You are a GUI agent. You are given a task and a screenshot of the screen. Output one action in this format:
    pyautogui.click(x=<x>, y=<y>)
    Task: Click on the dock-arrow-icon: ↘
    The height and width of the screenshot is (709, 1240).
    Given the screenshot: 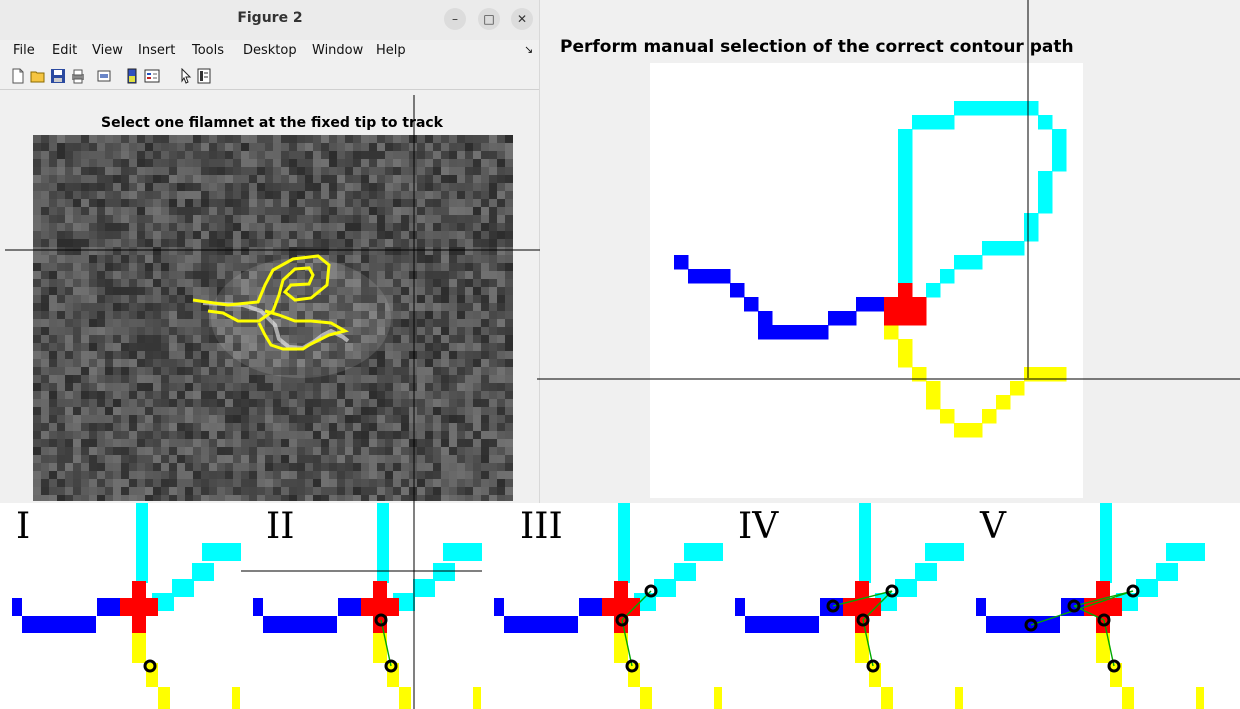 What is the action you would take?
    pyautogui.click(x=529, y=49)
    